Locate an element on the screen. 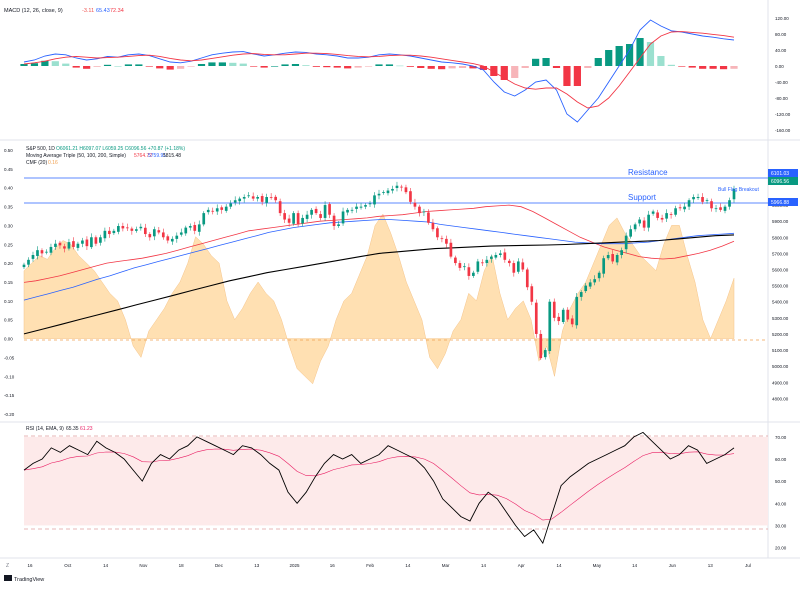 The width and height of the screenshot is (800, 591). time-tick-label: Nov is located at coordinates (143, 565).